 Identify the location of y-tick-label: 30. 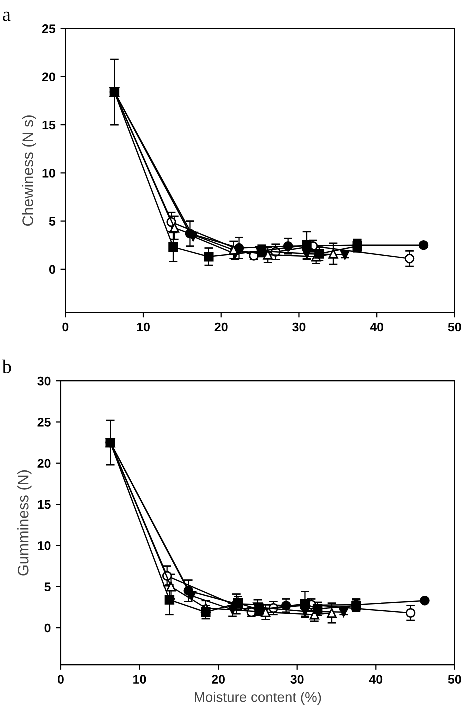
(44, 381).